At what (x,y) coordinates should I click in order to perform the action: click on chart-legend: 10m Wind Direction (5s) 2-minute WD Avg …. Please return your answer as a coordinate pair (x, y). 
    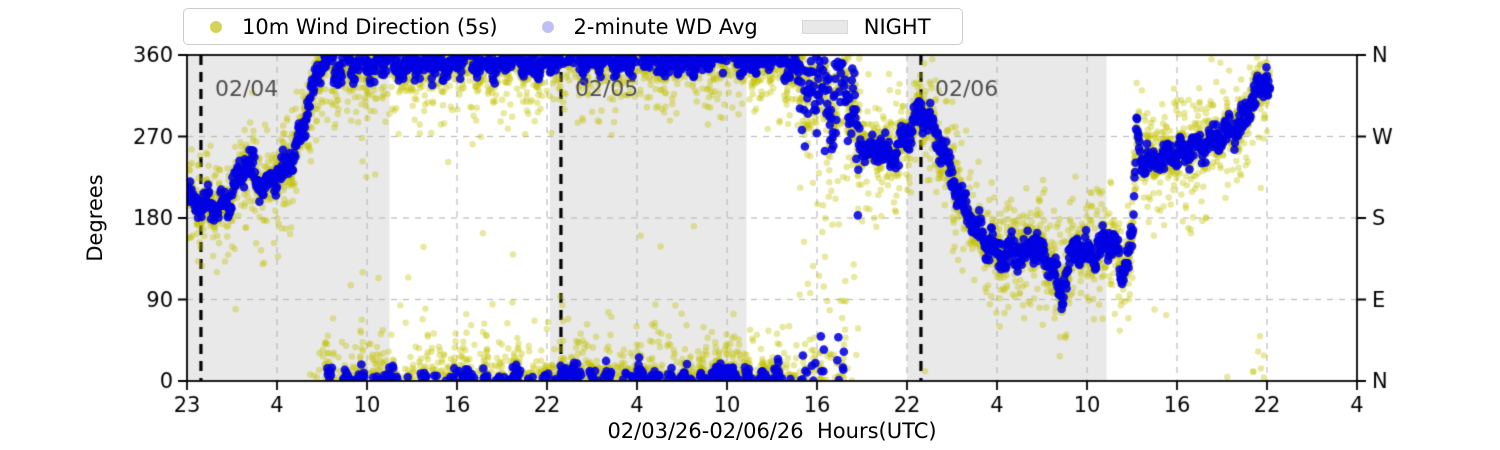
    Looking at the image, I should click on (573, 26).